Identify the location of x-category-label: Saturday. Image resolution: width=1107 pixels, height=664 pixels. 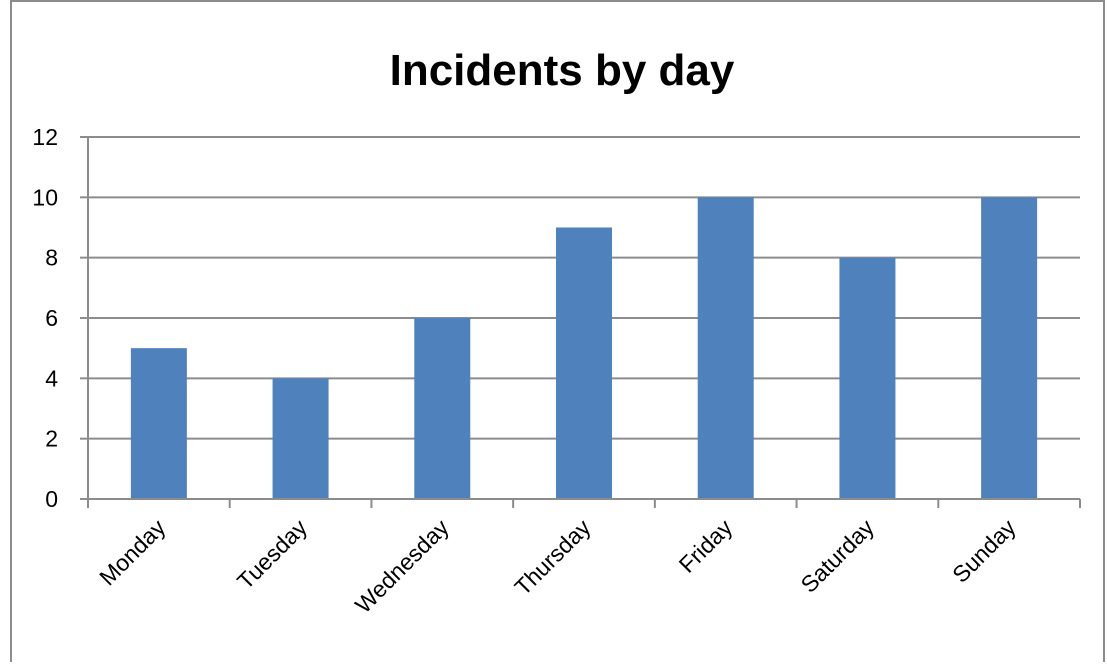
(837, 556).